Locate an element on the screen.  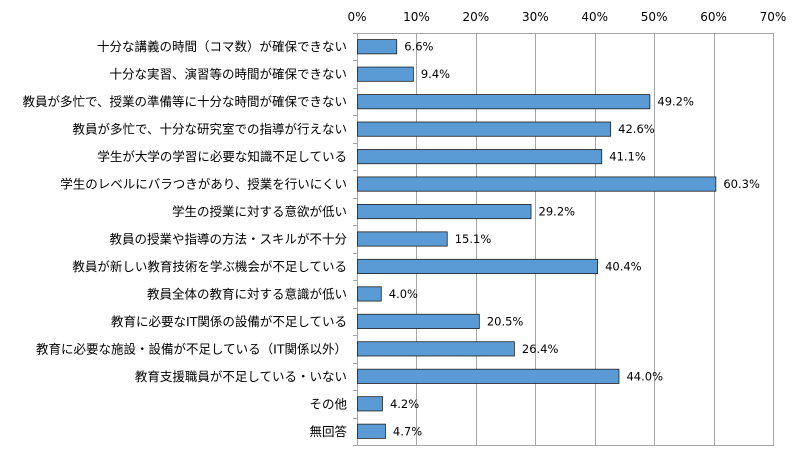
data-label: 4.7% is located at coordinates (407, 431).